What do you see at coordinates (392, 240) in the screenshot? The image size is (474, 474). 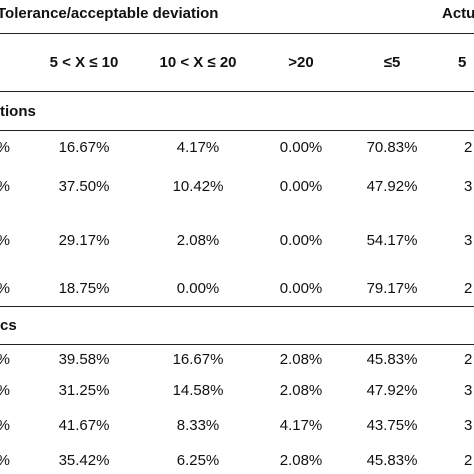 I see `table-cell: 54.17%` at bounding box center [392, 240].